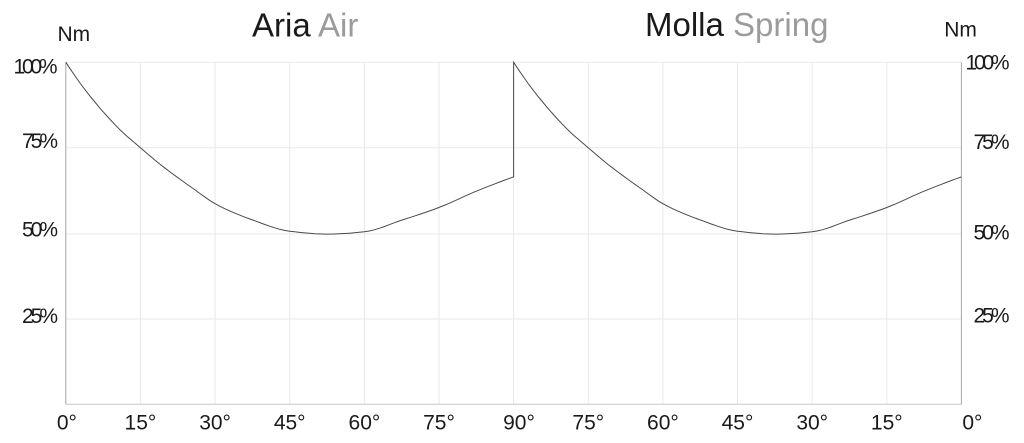 This screenshot has height=443, width=1024. What do you see at coordinates (519, 423) in the screenshot?
I see `svg-text: 90°` at bounding box center [519, 423].